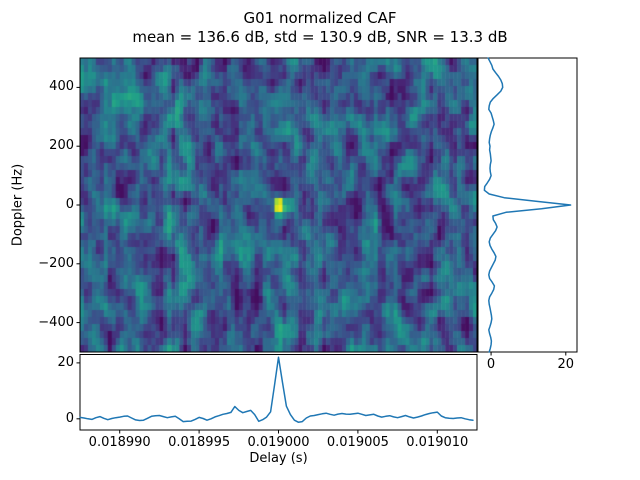  Describe the element at coordinates (491, 364) in the screenshot. I see `doppler-profile-tick-label: 0` at that location.